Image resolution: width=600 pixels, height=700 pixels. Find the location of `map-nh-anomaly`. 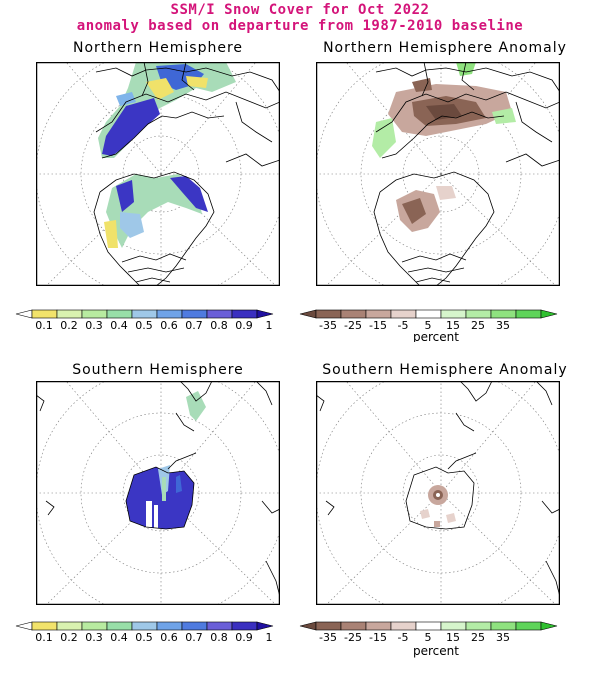

map-nh-anomaly is located at coordinates (438, 174).